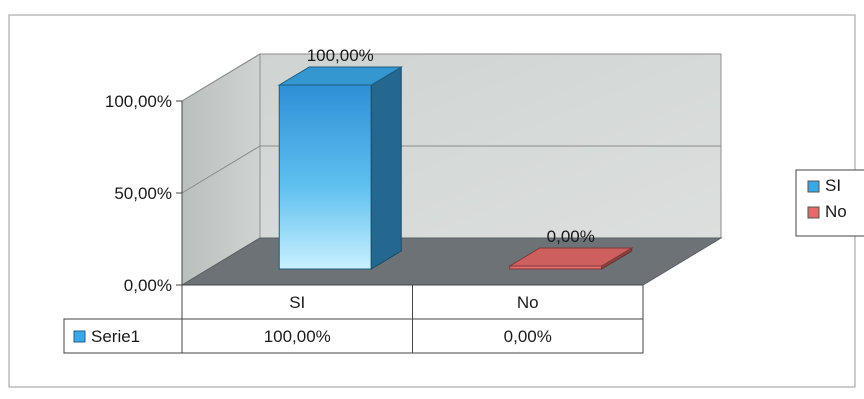 This screenshot has height=399, width=864. I want to click on data-label: 100,00%, so click(340, 55).